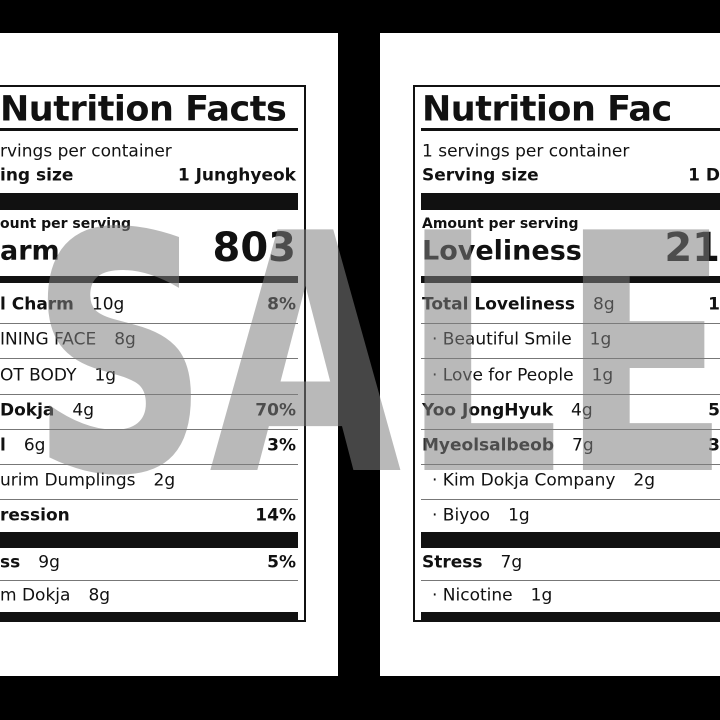  Describe the element at coordinates (704, 175) in the screenshot. I see `serving-size-value: 1 D` at that location.